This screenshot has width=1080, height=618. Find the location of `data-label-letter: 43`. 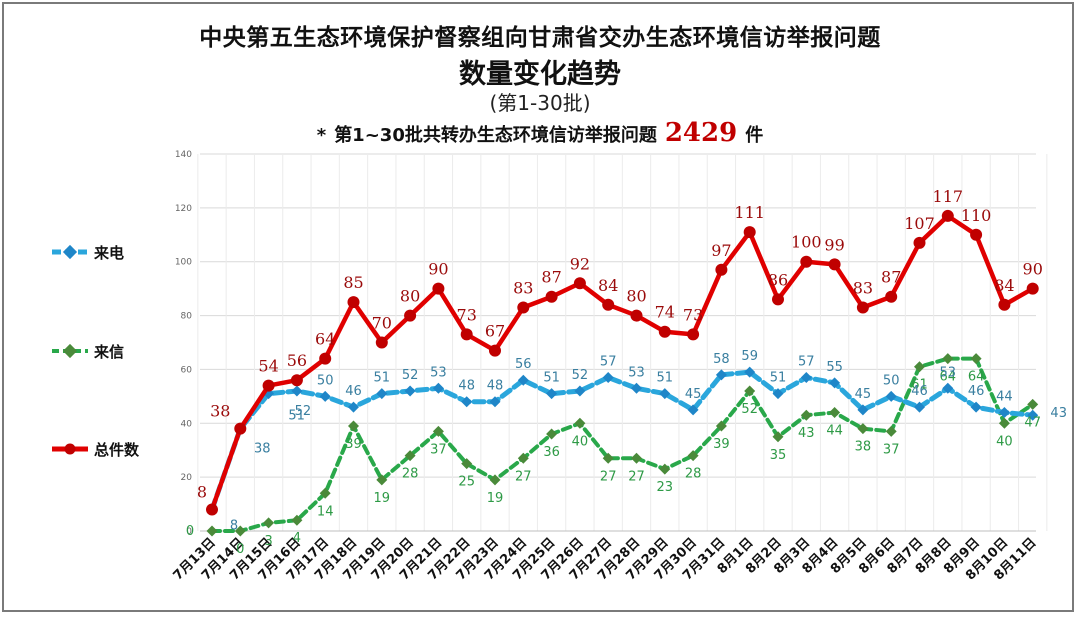

data-label-letter: 43 is located at coordinates (806, 433).